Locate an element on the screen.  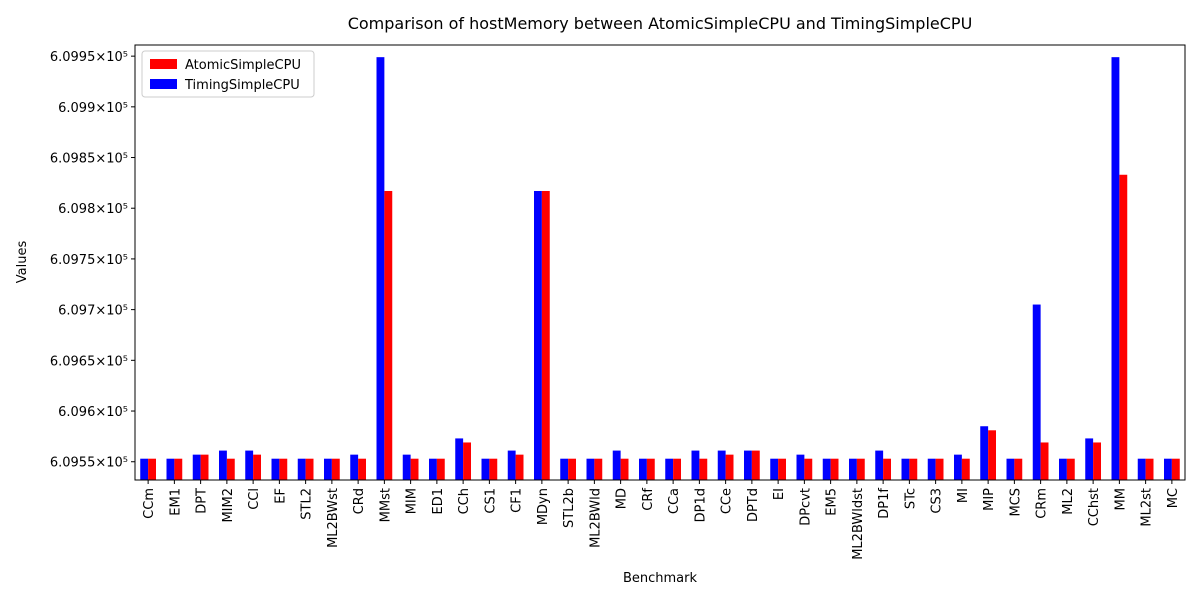
y-tick-label: 6.0985×10⁵ is located at coordinates (89, 159).